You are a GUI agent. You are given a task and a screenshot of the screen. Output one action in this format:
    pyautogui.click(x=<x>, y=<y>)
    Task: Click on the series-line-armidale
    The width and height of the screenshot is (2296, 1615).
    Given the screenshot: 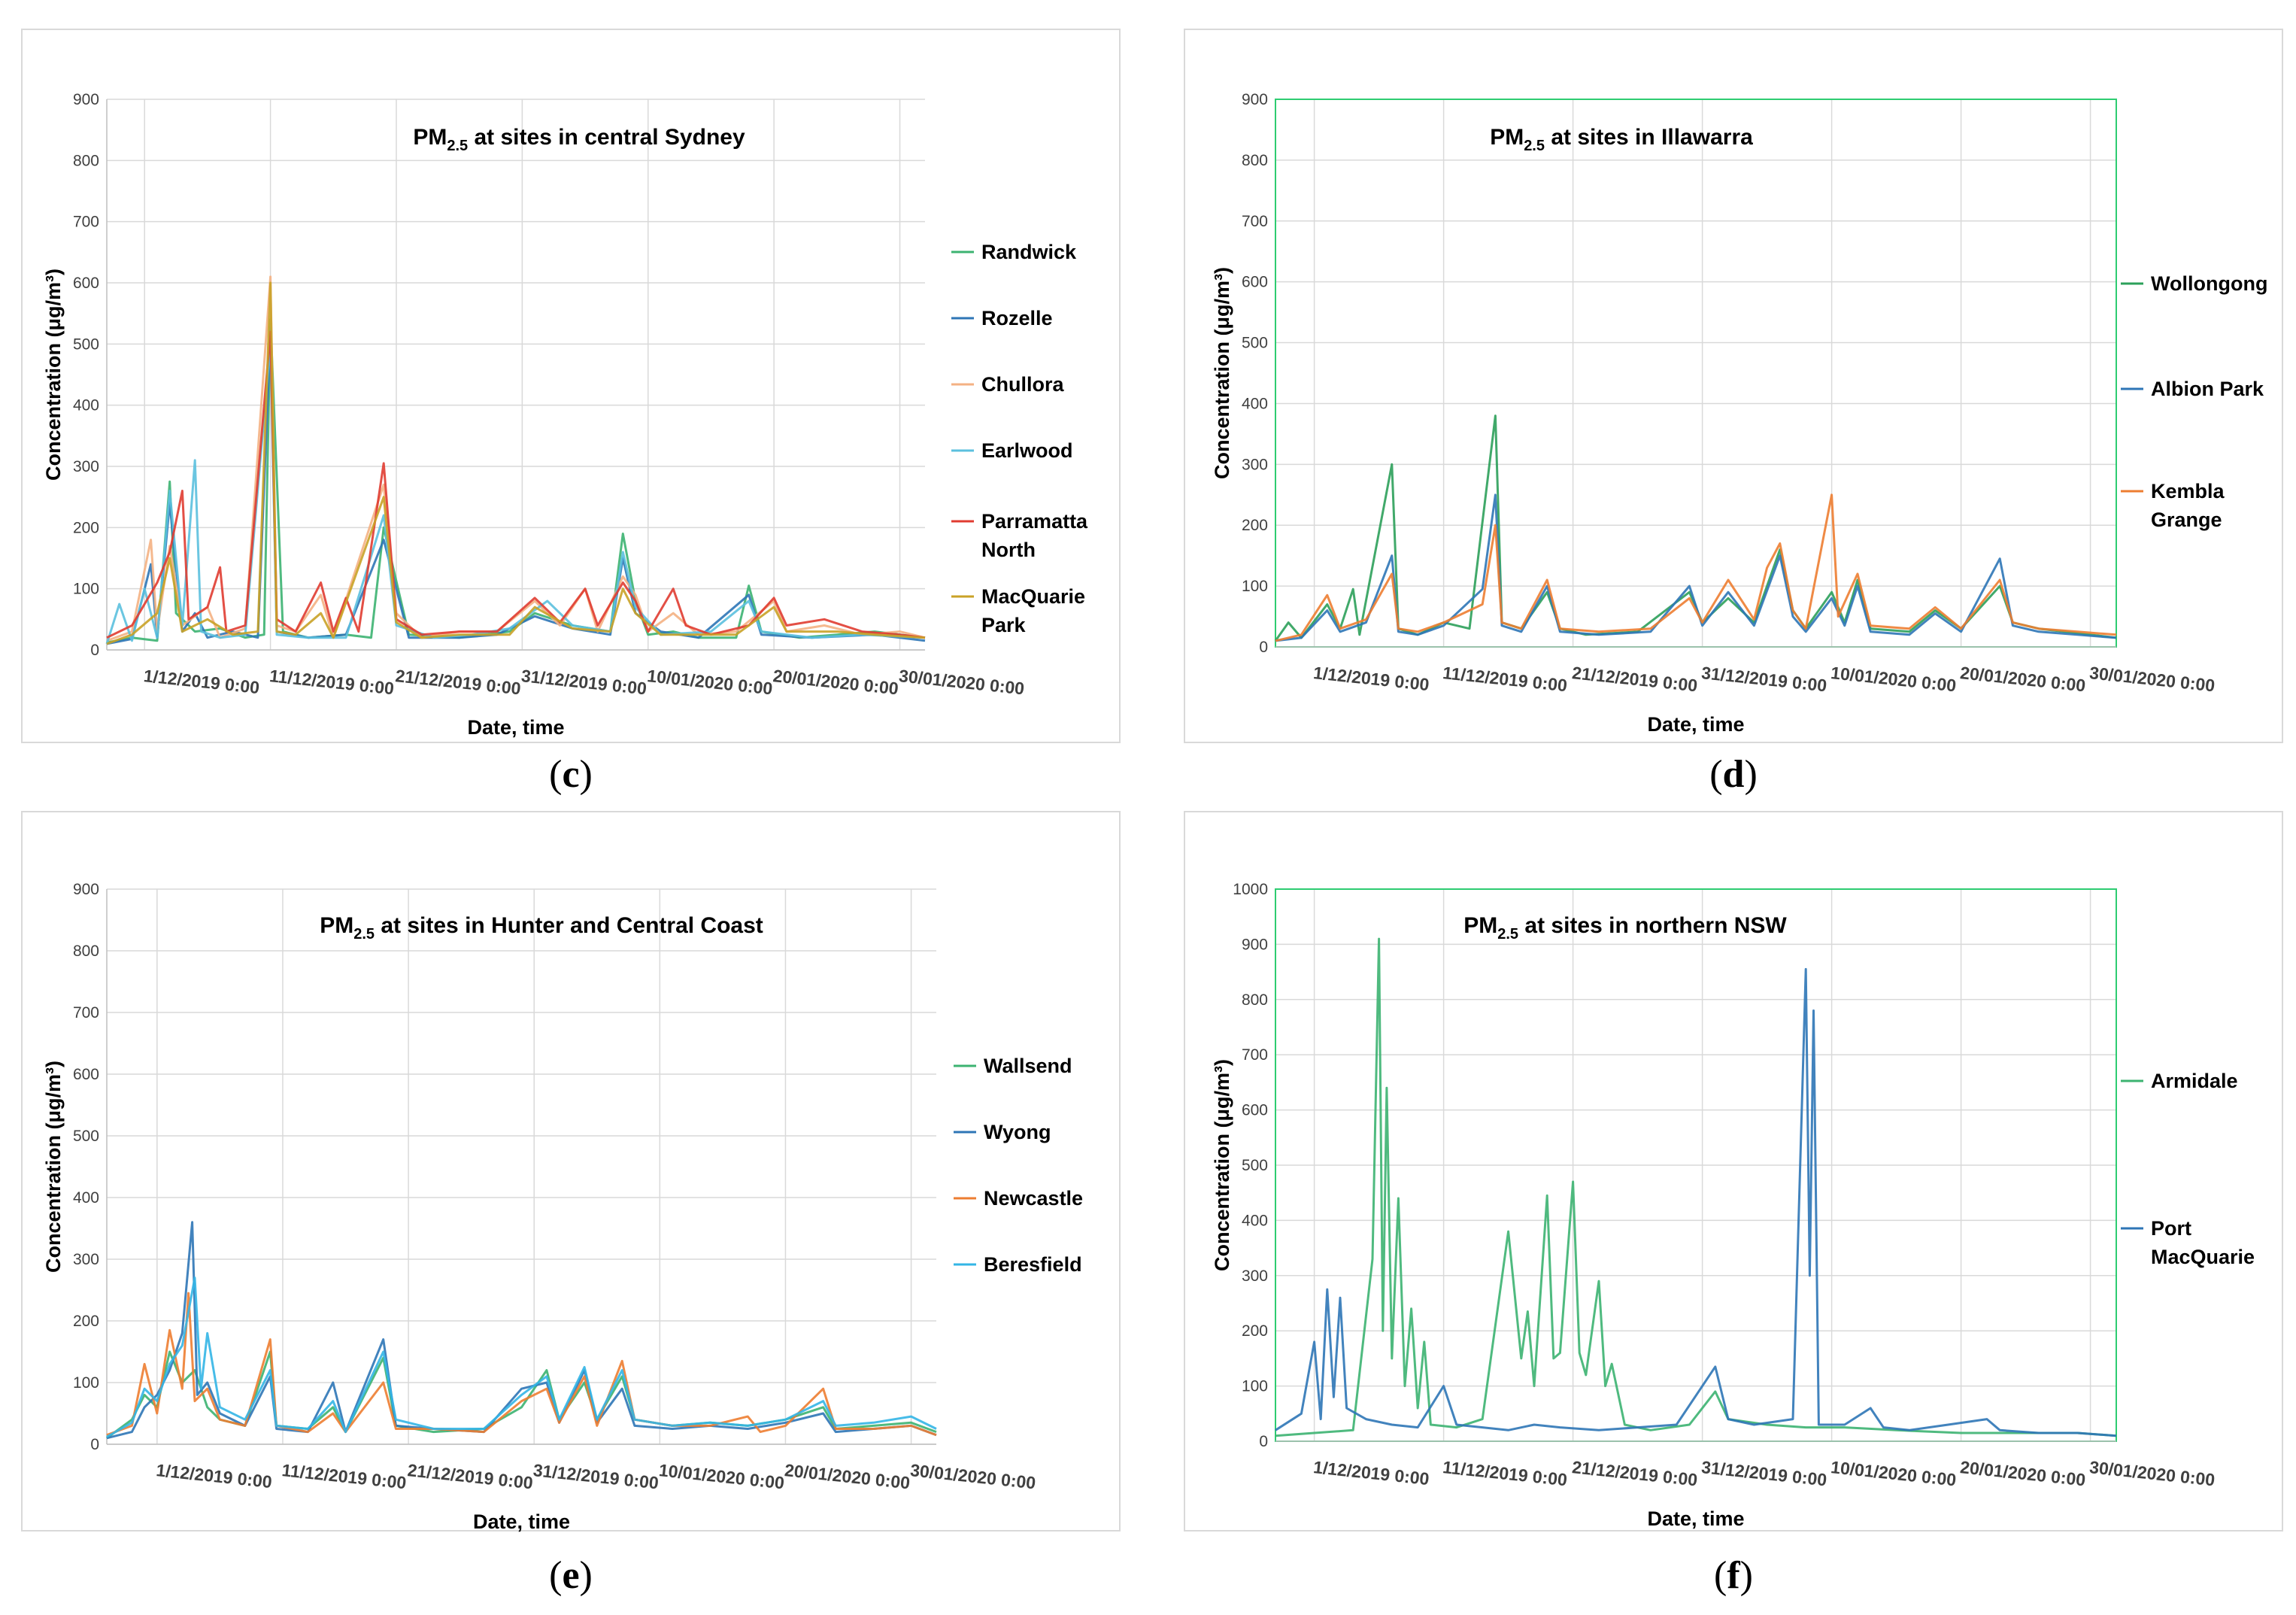 What is the action you would take?
    pyautogui.click(x=1696, y=1187)
    